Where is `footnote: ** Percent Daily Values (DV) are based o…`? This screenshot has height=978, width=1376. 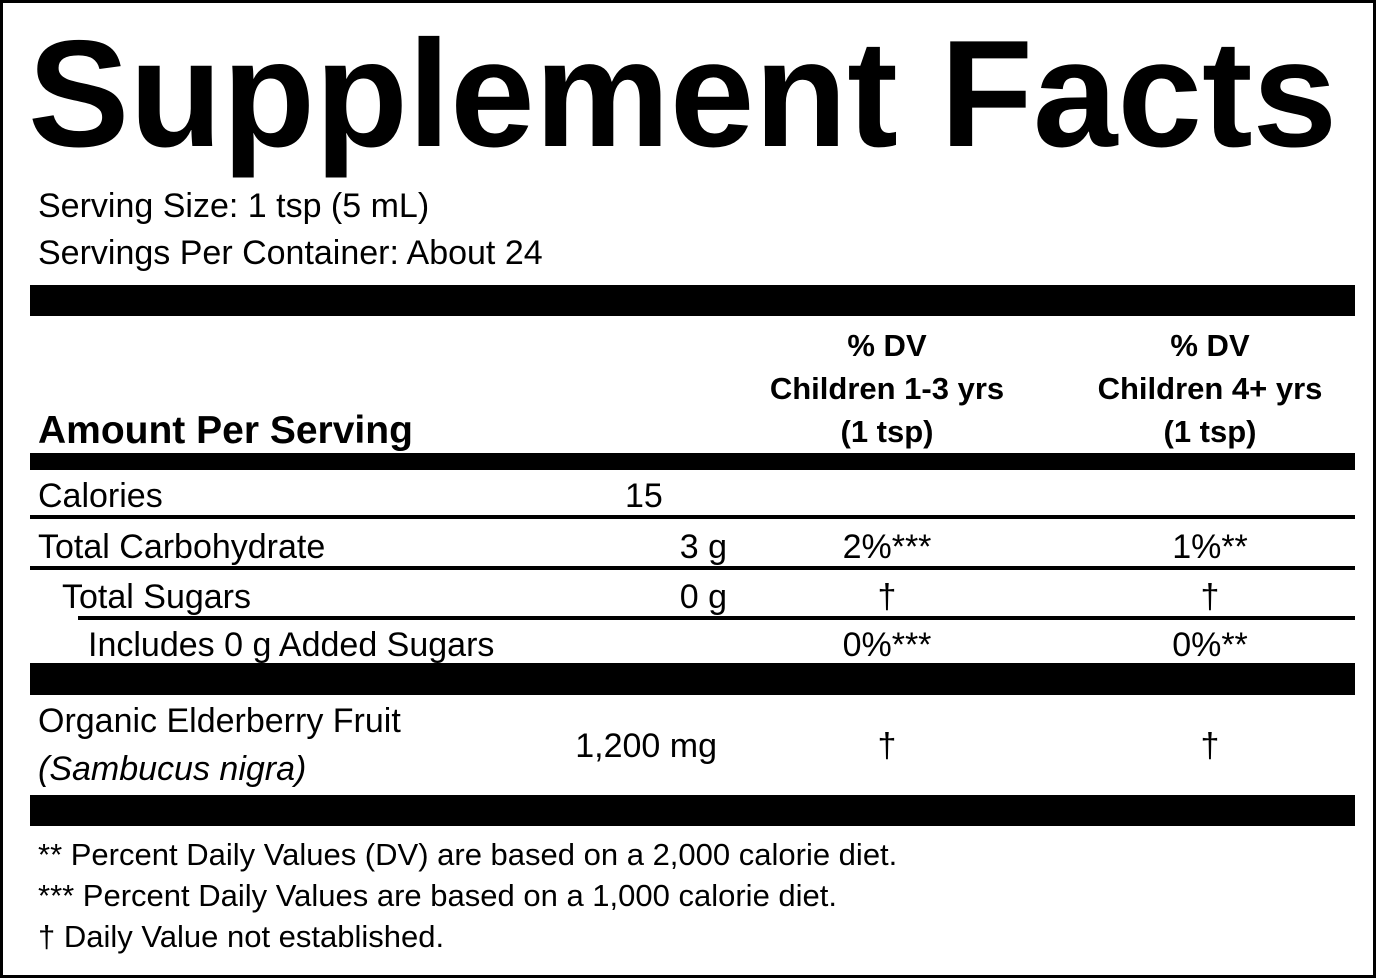 footnote: ** Percent Daily Values (DV) are based o… is located at coordinates (467, 854).